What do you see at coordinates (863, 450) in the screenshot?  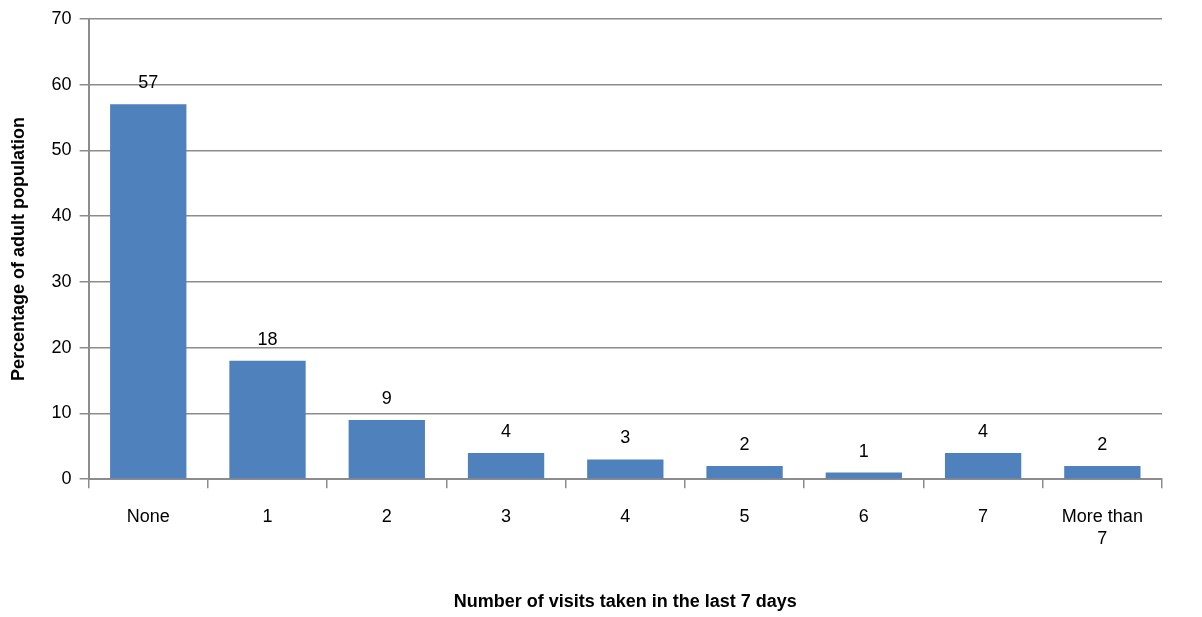 I see `data-label: 1` at bounding box center [863, 450].